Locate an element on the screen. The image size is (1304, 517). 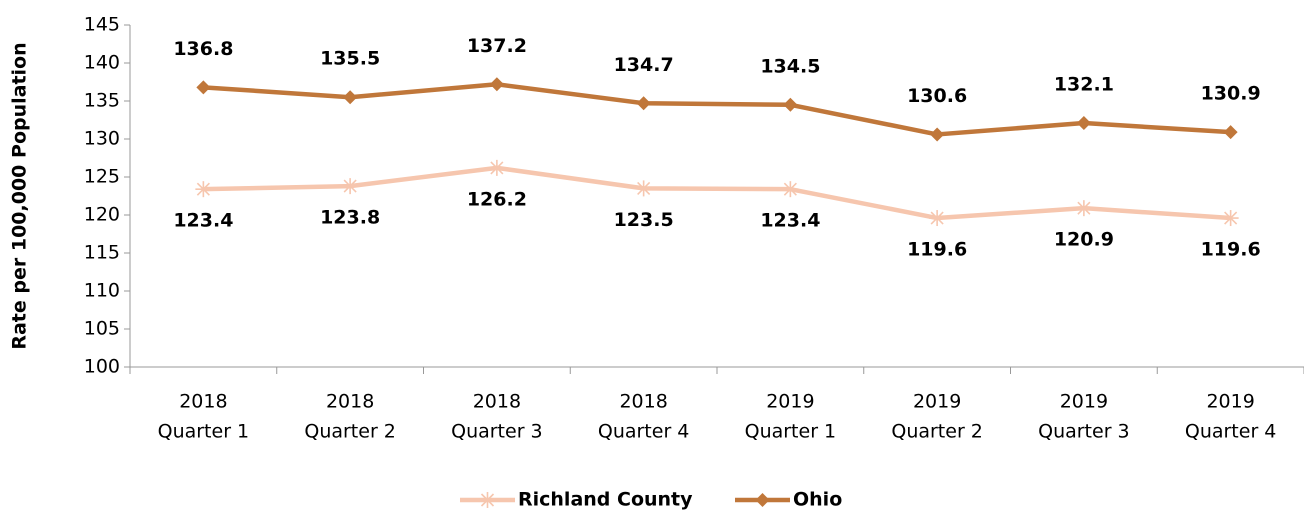
data-label: 130.9 is located at coordinates (1231, 94).